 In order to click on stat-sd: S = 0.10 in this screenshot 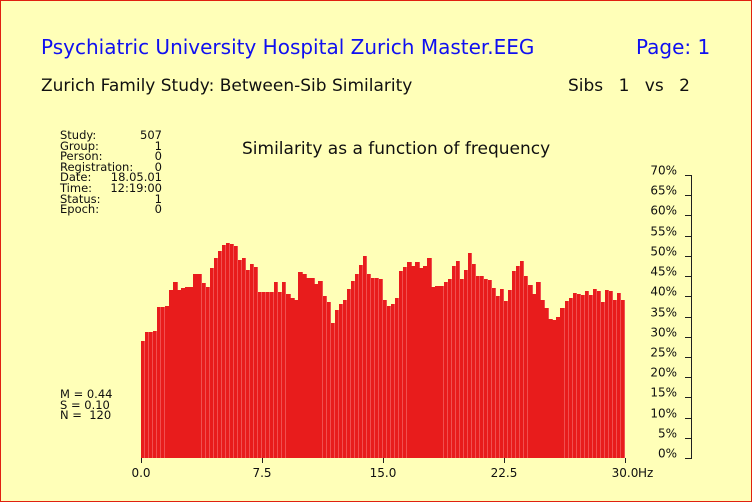, I will do `click(85, 404)`.